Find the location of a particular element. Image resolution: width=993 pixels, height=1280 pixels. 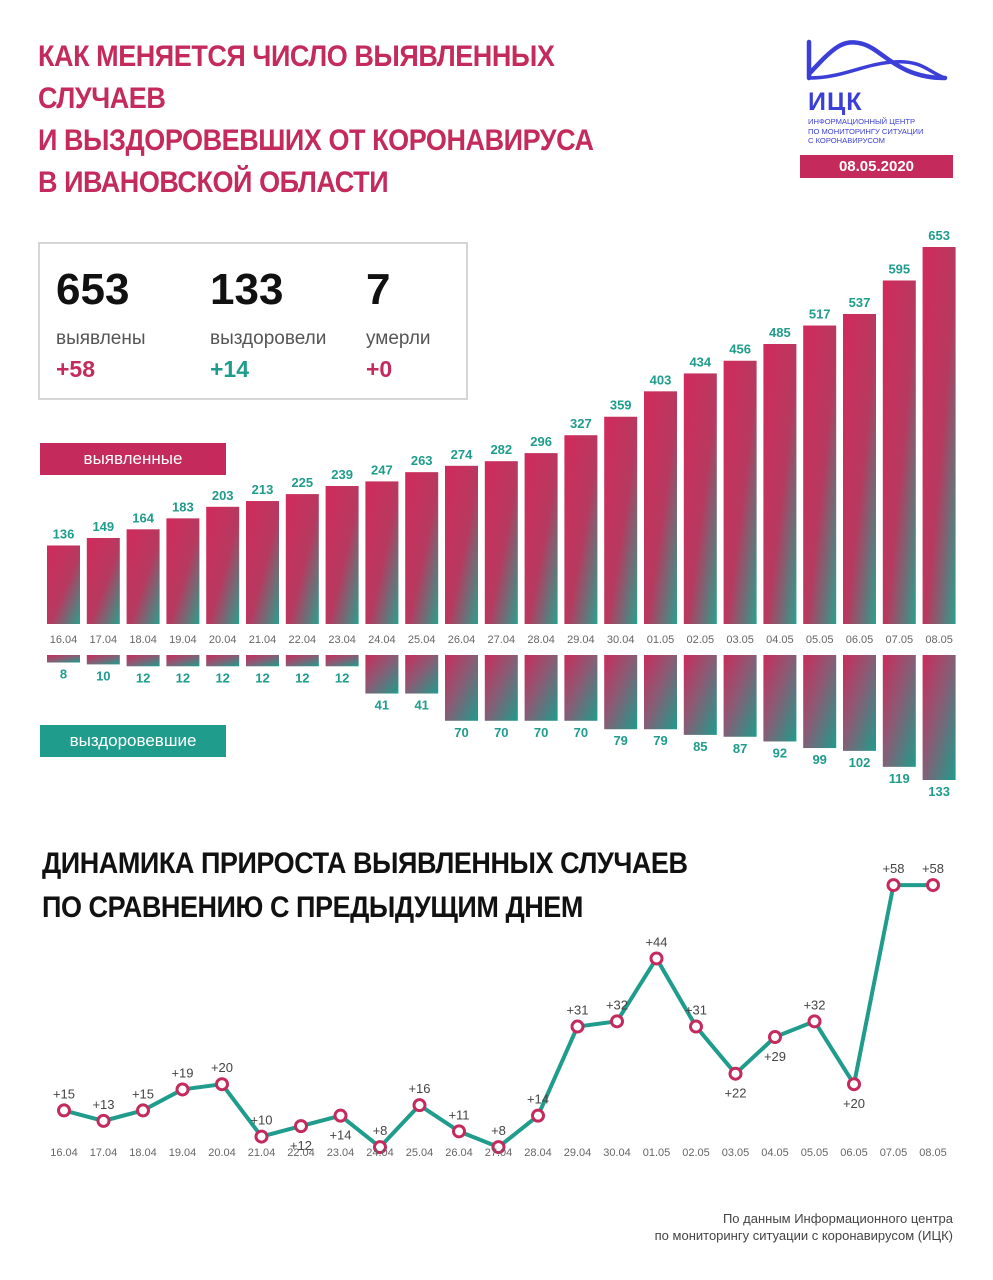

growth-value-label: +29 is located at coordinates (775, 1056).